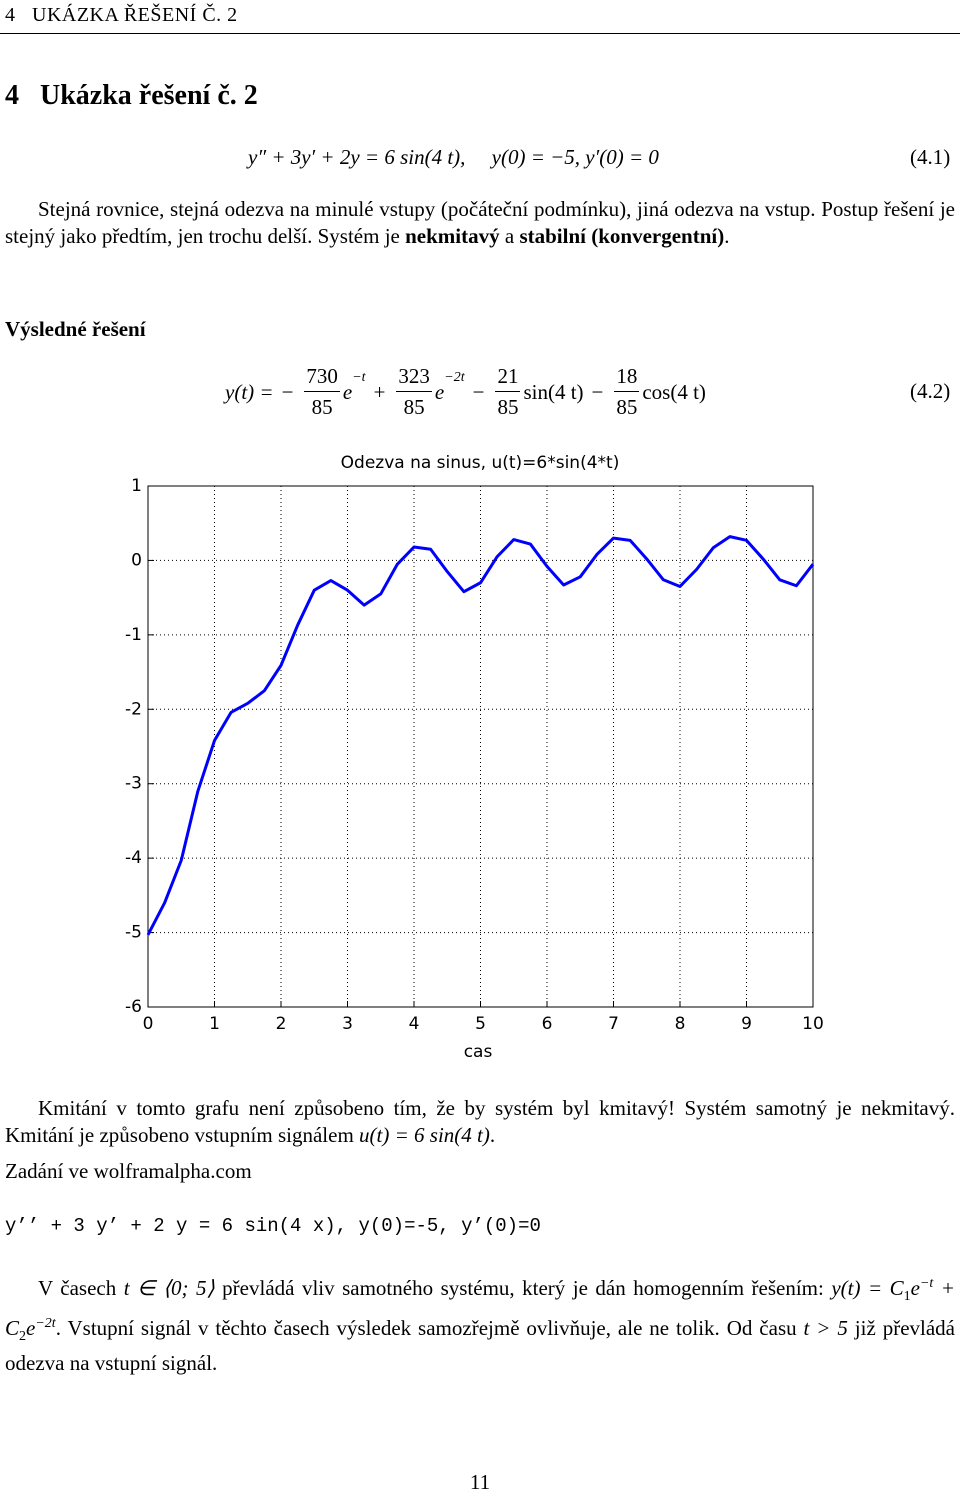 This screenshot has width=960, height=1495. Describe the element at coordinates (509, 236) in the screenshot. I see `text: a` at that location.